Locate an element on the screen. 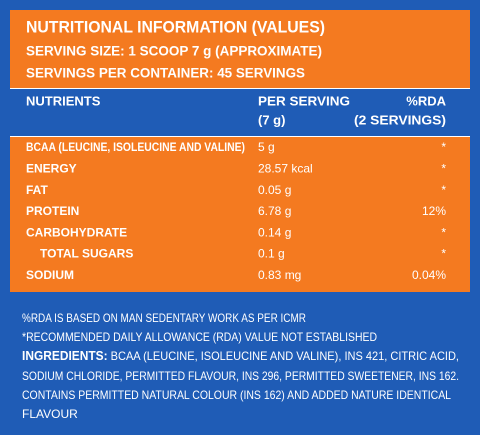 The height and width of the screenshot is (435, 480). nutrient-name: FAT is located at coordinates (37, 190).